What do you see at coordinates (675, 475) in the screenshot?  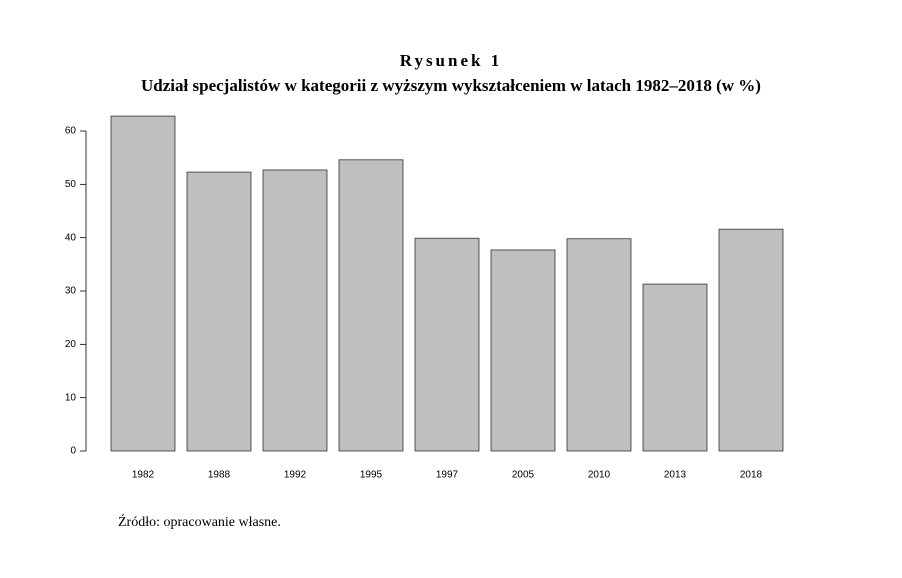 I see `x-tick-label: 2013` at bounding box center [675, 475].